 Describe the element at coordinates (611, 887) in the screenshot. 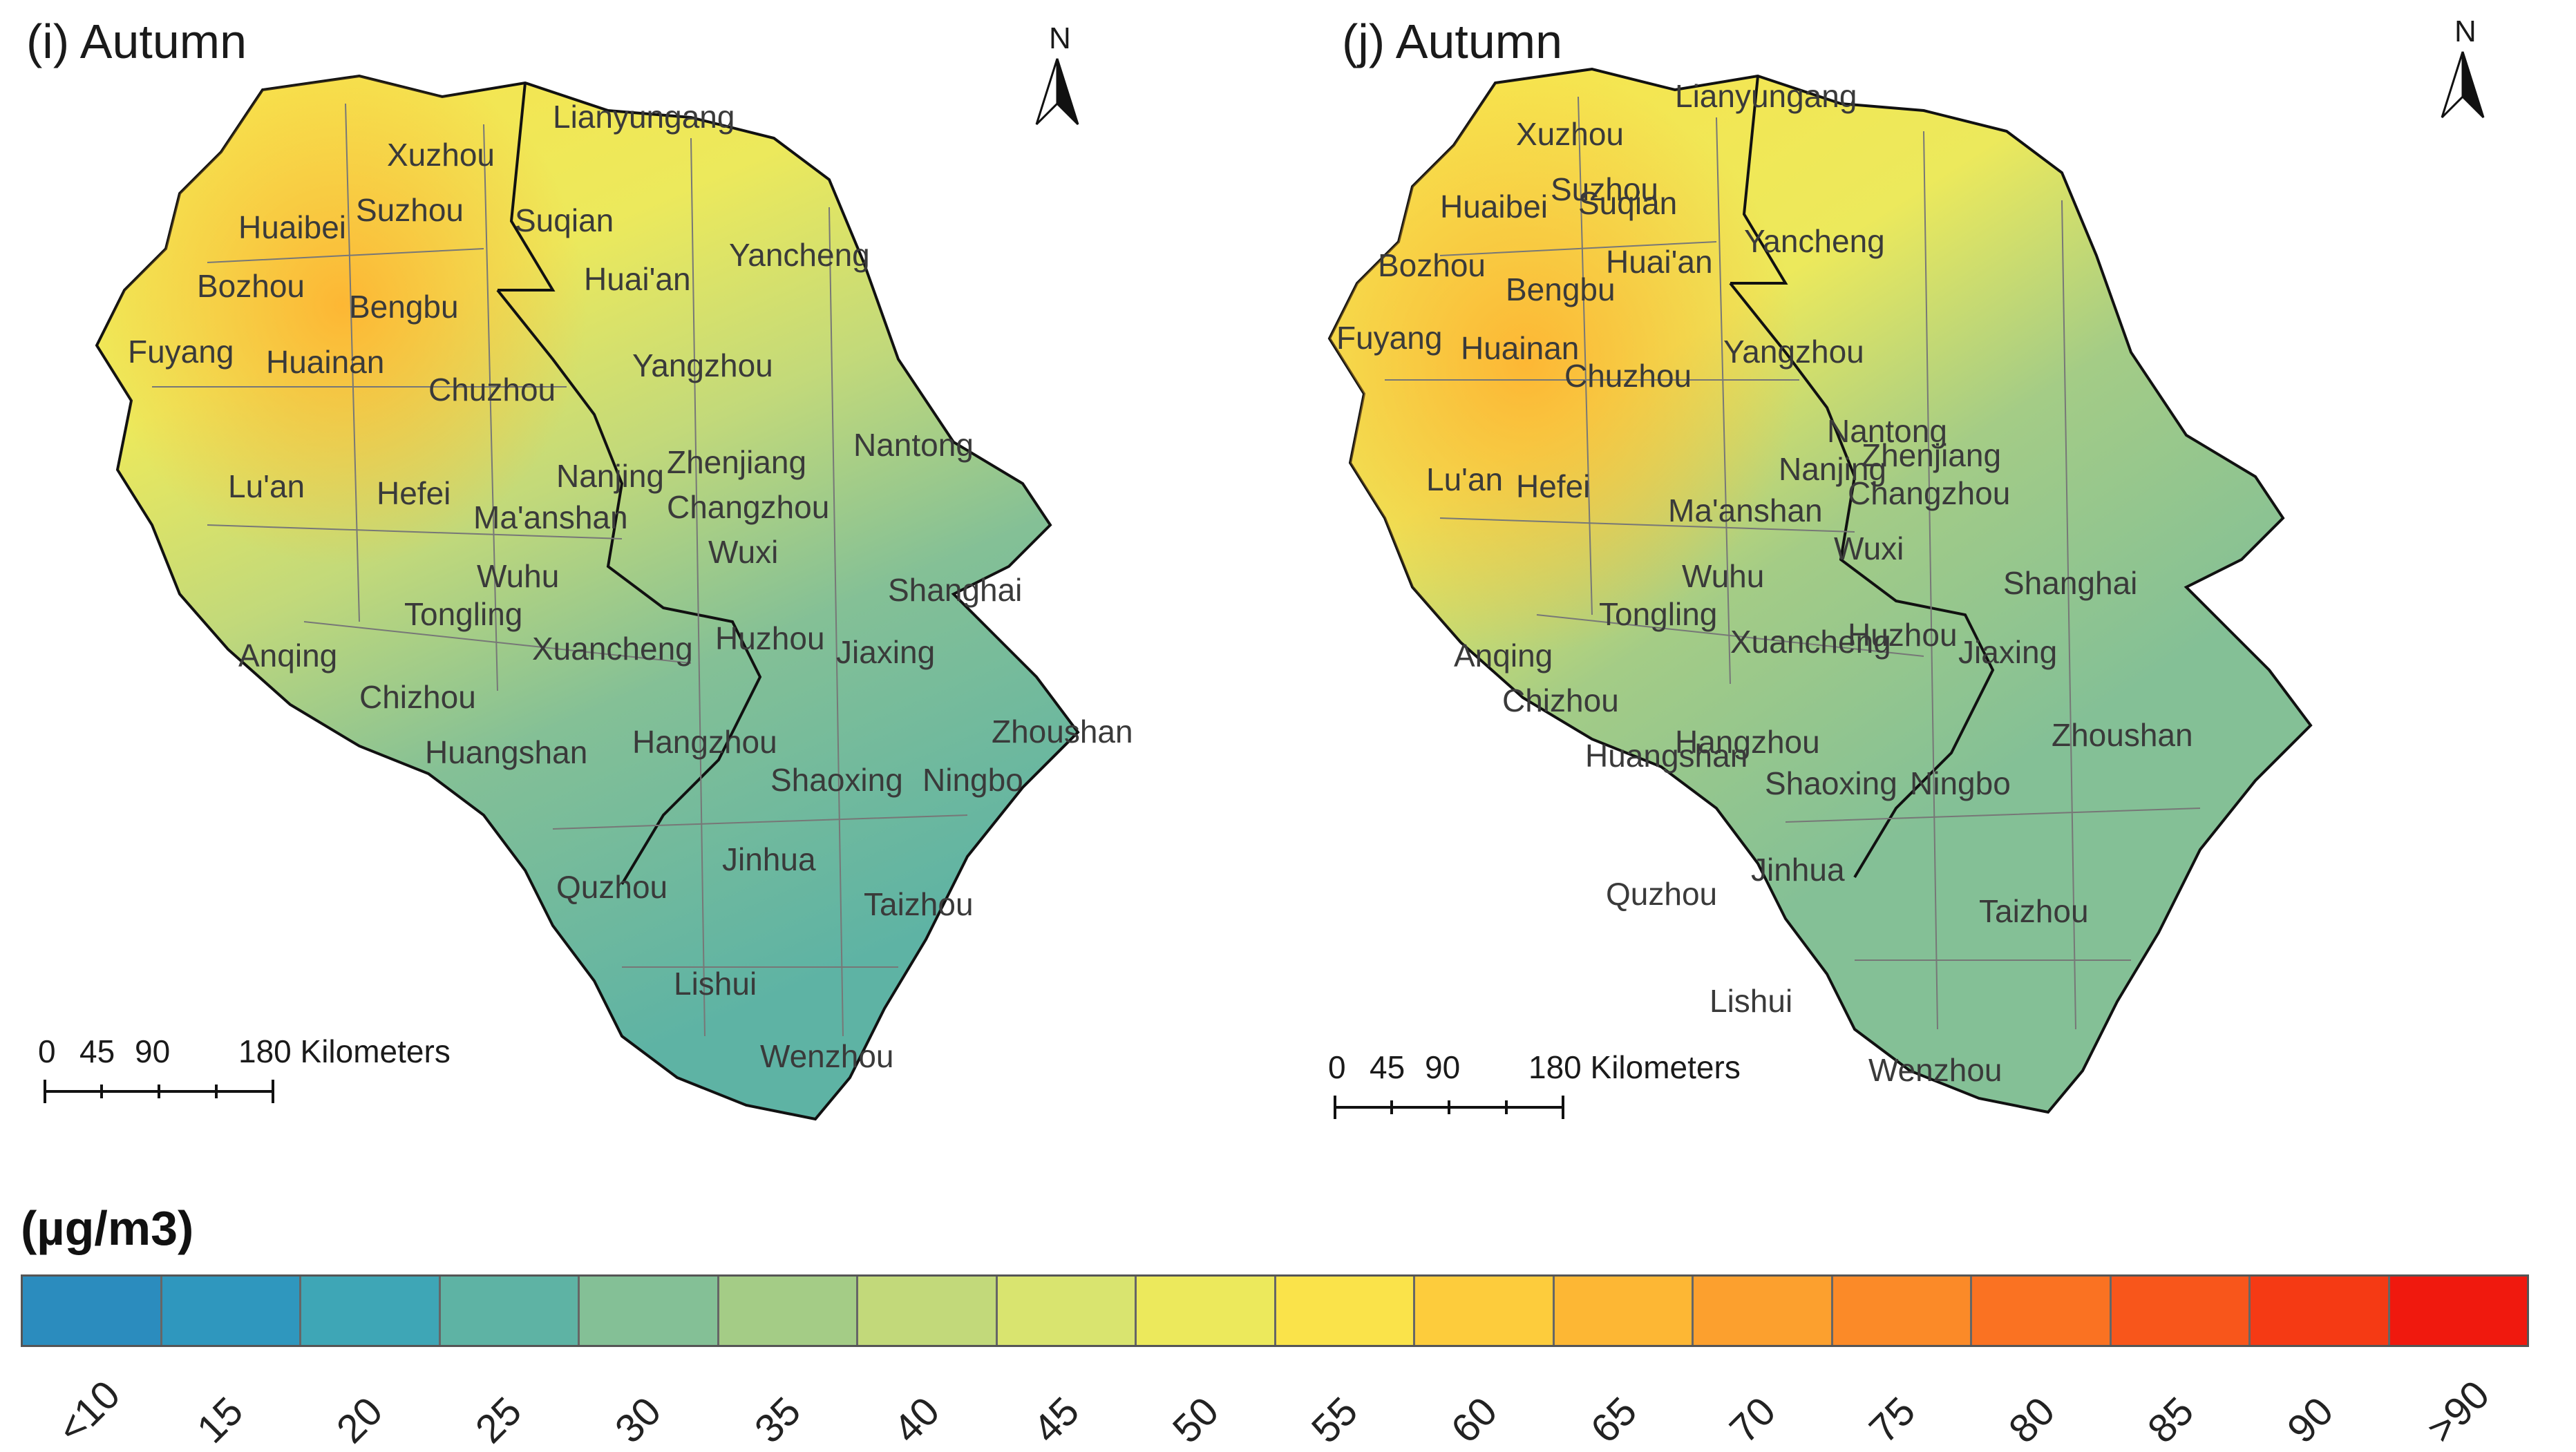

I see `city-label: Quzhou` at that location.